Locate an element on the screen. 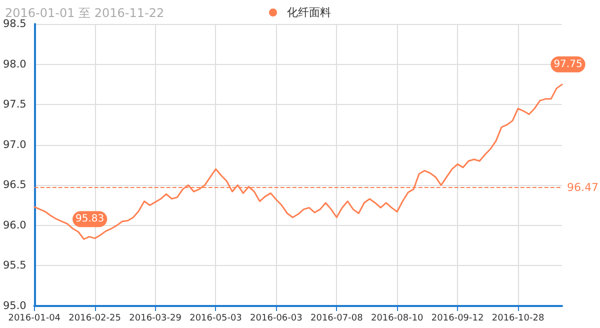 This screenshot has width=600, height=328. x-tick-label: 2016-01-04 is located at coordinates (34, 319).